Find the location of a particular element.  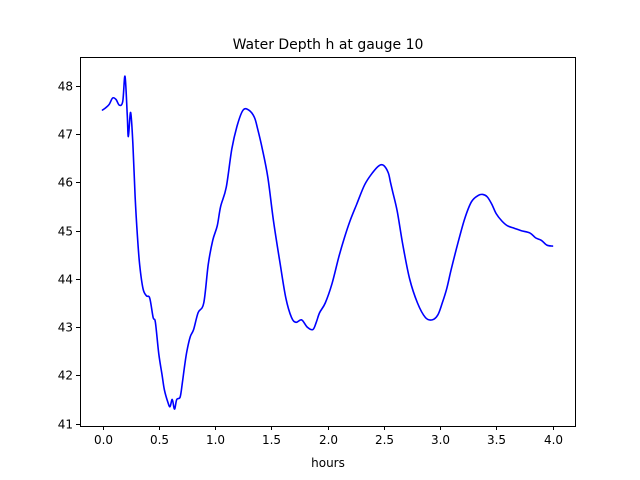

y-tick-label: 48 is located at coordinates (65, 87).